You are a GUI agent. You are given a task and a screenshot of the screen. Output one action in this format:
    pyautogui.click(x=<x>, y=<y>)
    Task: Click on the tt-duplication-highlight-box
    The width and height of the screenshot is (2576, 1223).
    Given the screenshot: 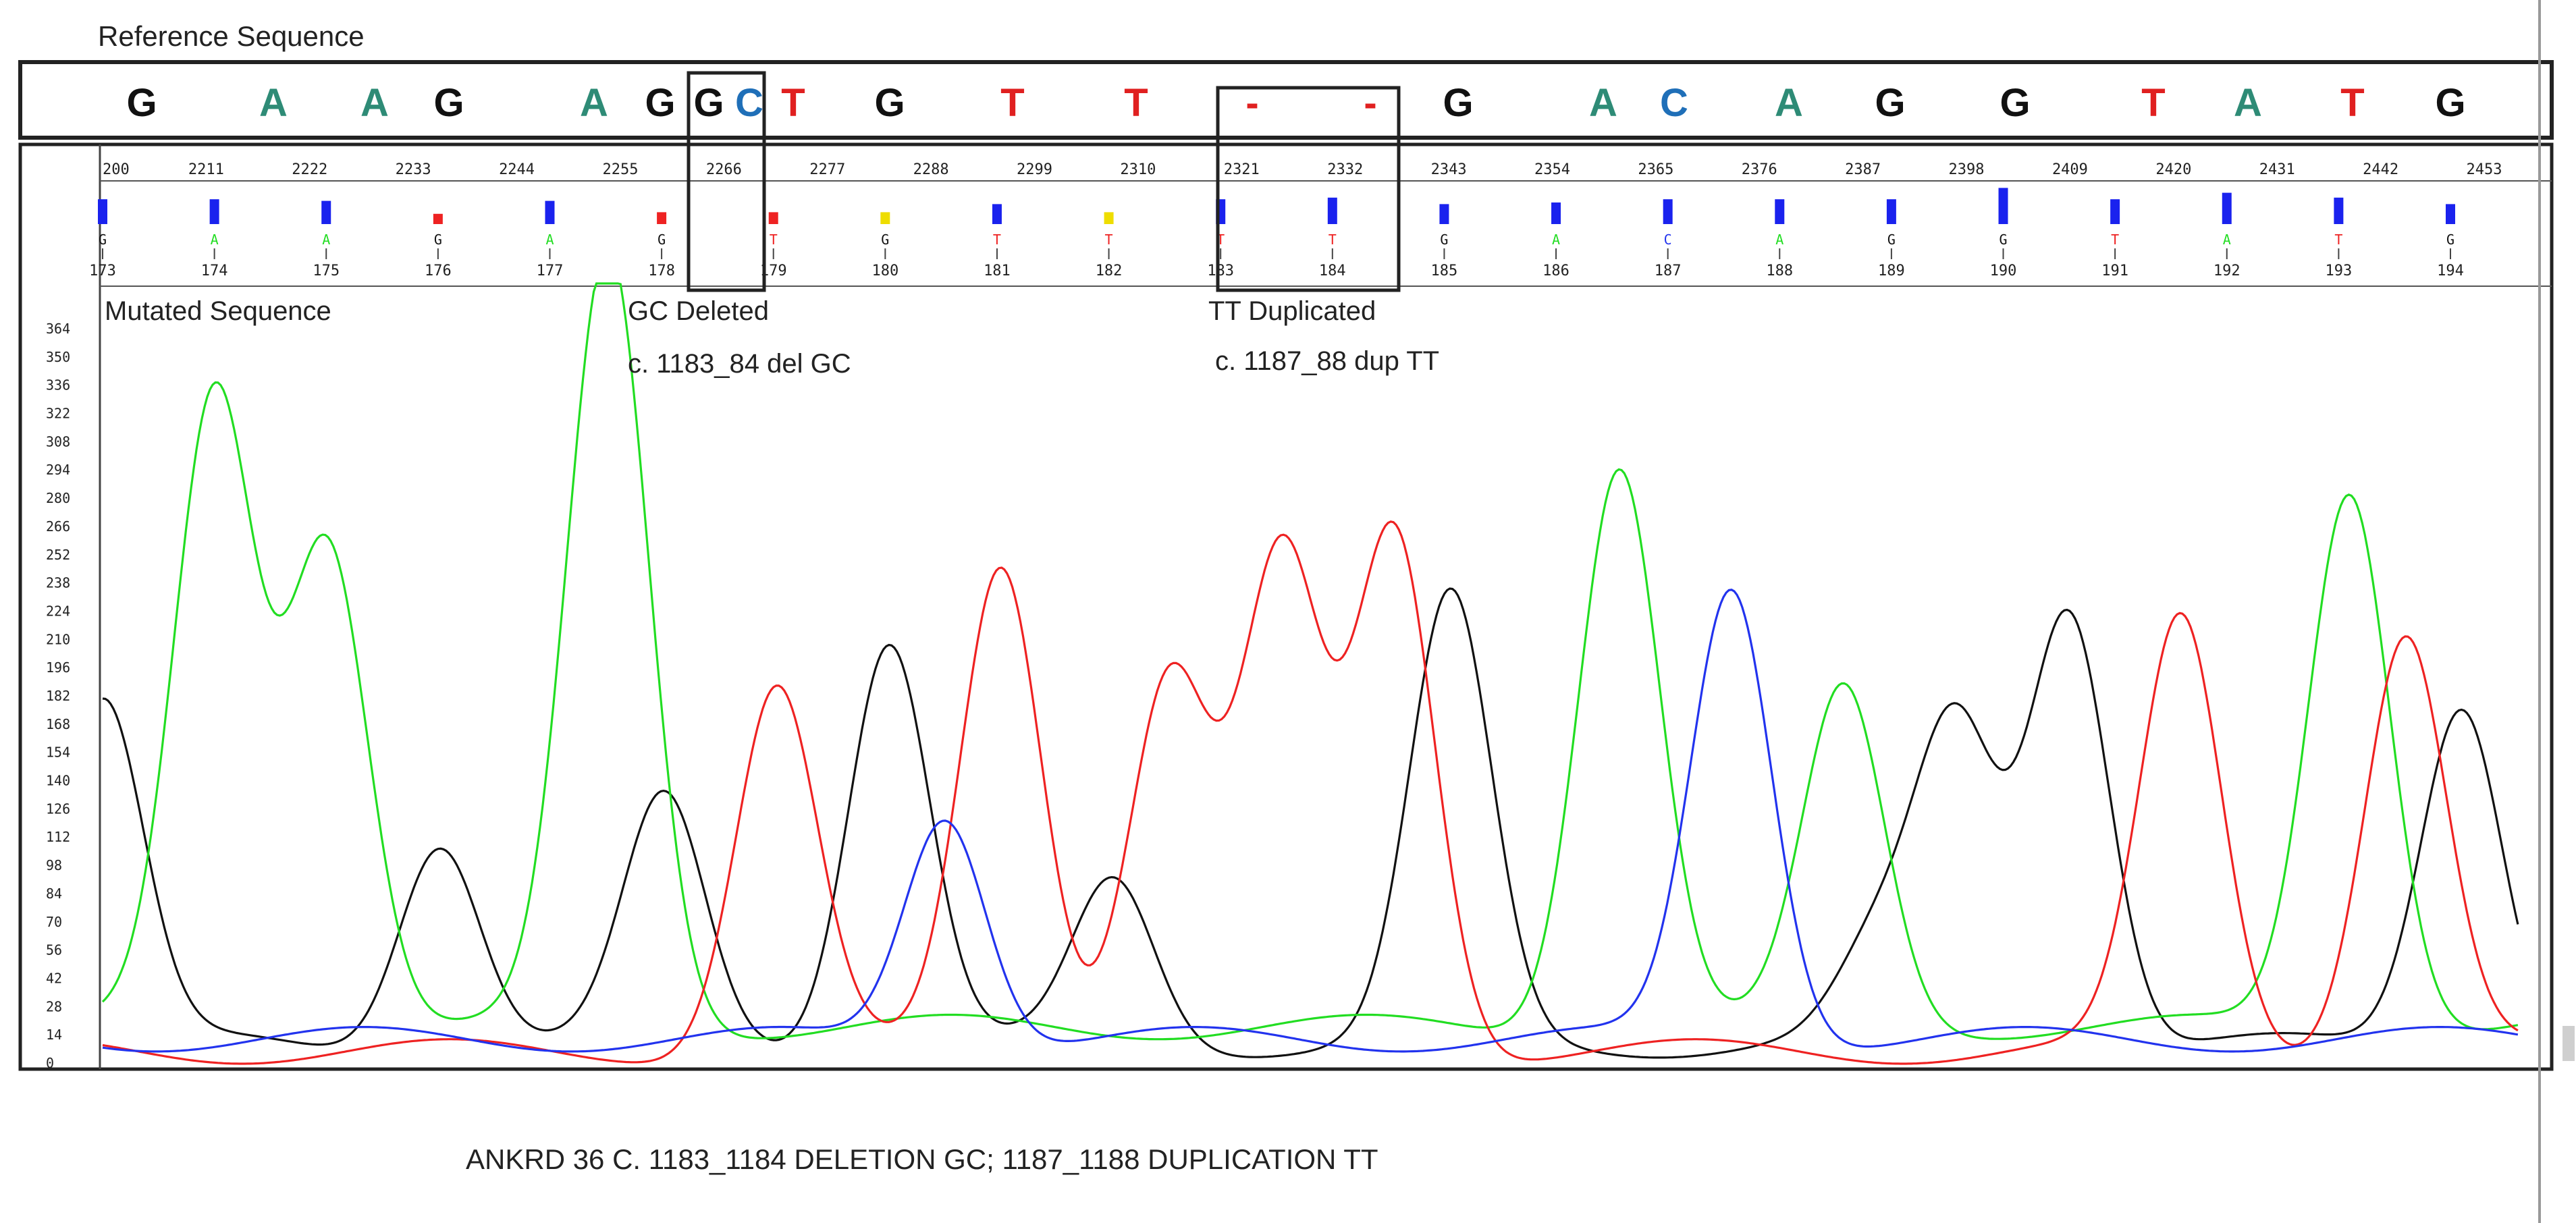 What is the action you would take?
    pyautogui.click(x=1308, y=189)
    